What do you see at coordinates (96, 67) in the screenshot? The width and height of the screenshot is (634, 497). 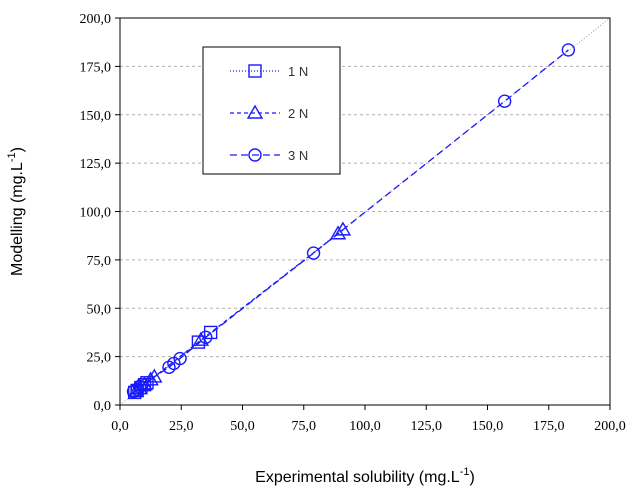 I see `y-tick-label: 175,0` at bounding box center [96, 67].